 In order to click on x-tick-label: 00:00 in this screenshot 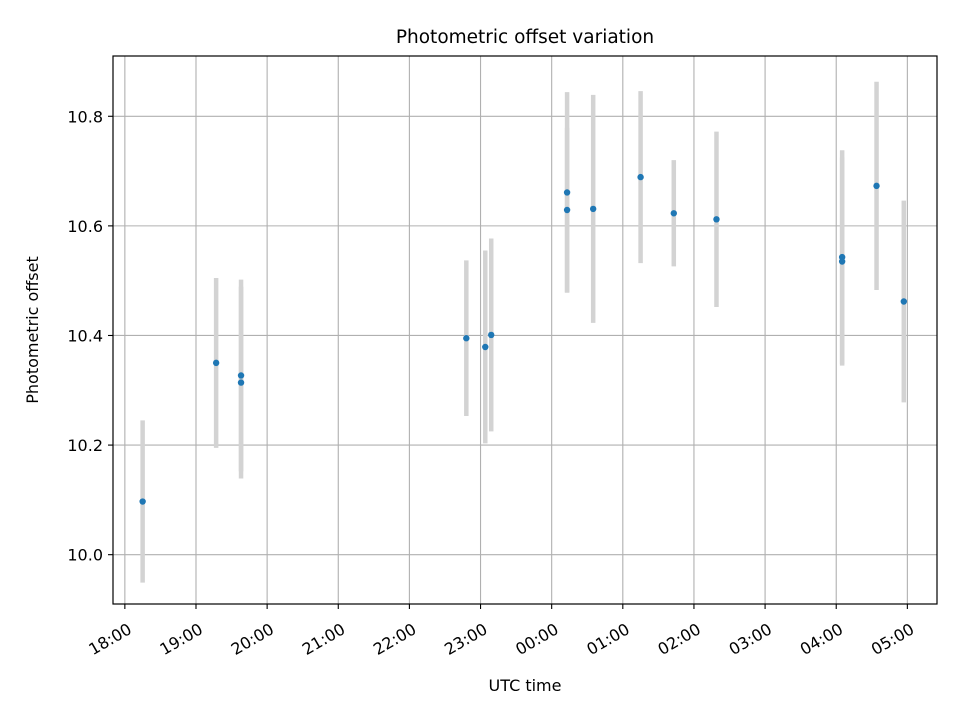, I will do `click(536, 639)`.